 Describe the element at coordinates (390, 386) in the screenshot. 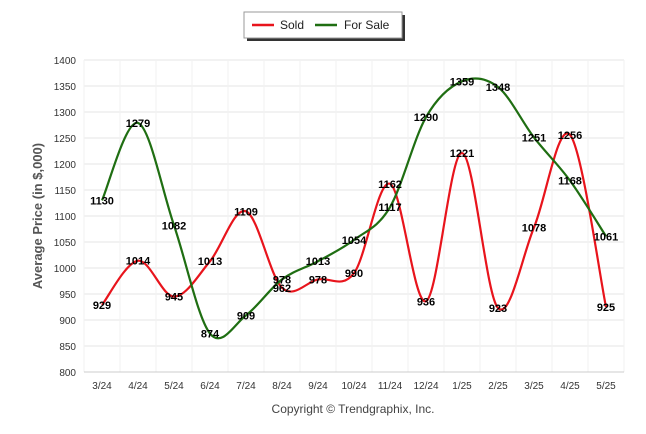

I see `x-tick-label: 11/24` at that location.